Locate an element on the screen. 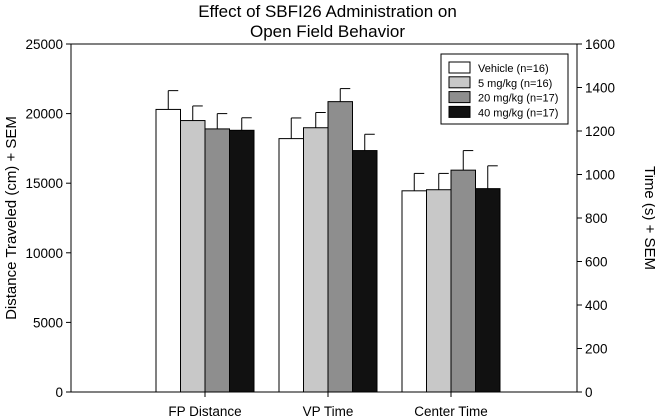 This screenshot has height=420, width=655. right-tick-label: 400 is located at coordinates (596, 305).